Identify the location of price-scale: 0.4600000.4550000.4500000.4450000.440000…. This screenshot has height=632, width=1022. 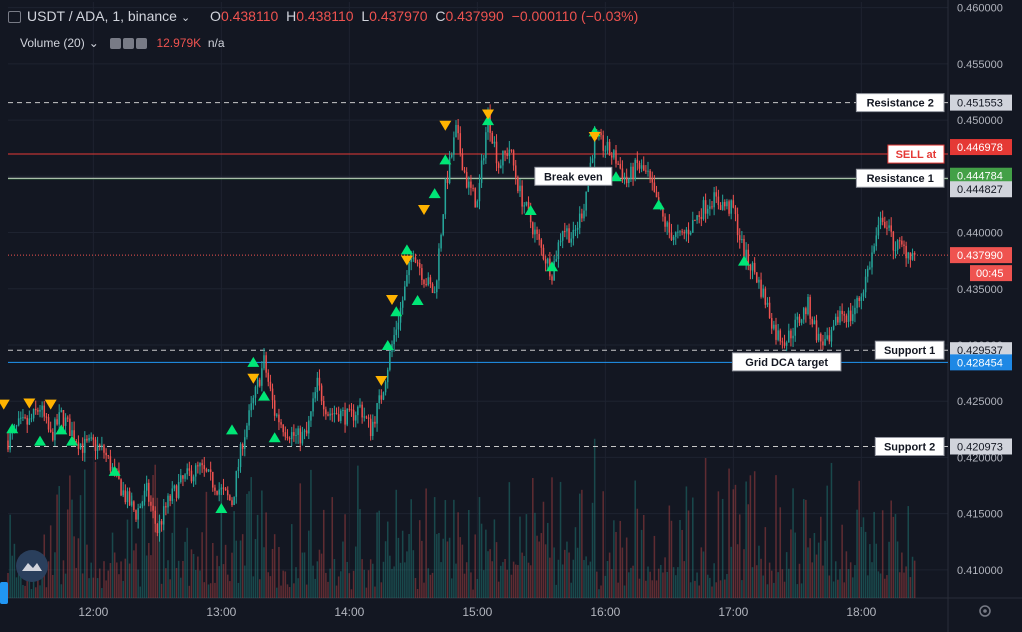
(981, 290).